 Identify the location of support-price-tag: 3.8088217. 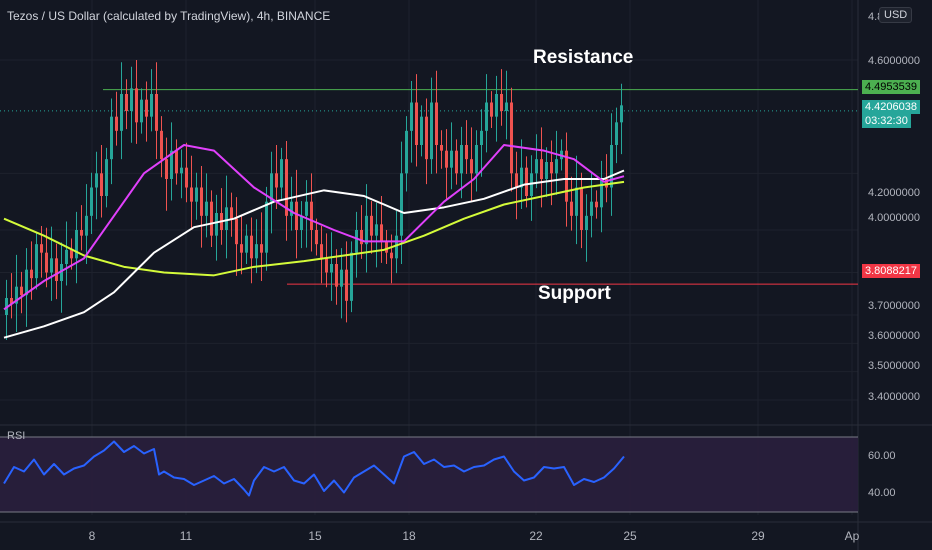
(891, 271).